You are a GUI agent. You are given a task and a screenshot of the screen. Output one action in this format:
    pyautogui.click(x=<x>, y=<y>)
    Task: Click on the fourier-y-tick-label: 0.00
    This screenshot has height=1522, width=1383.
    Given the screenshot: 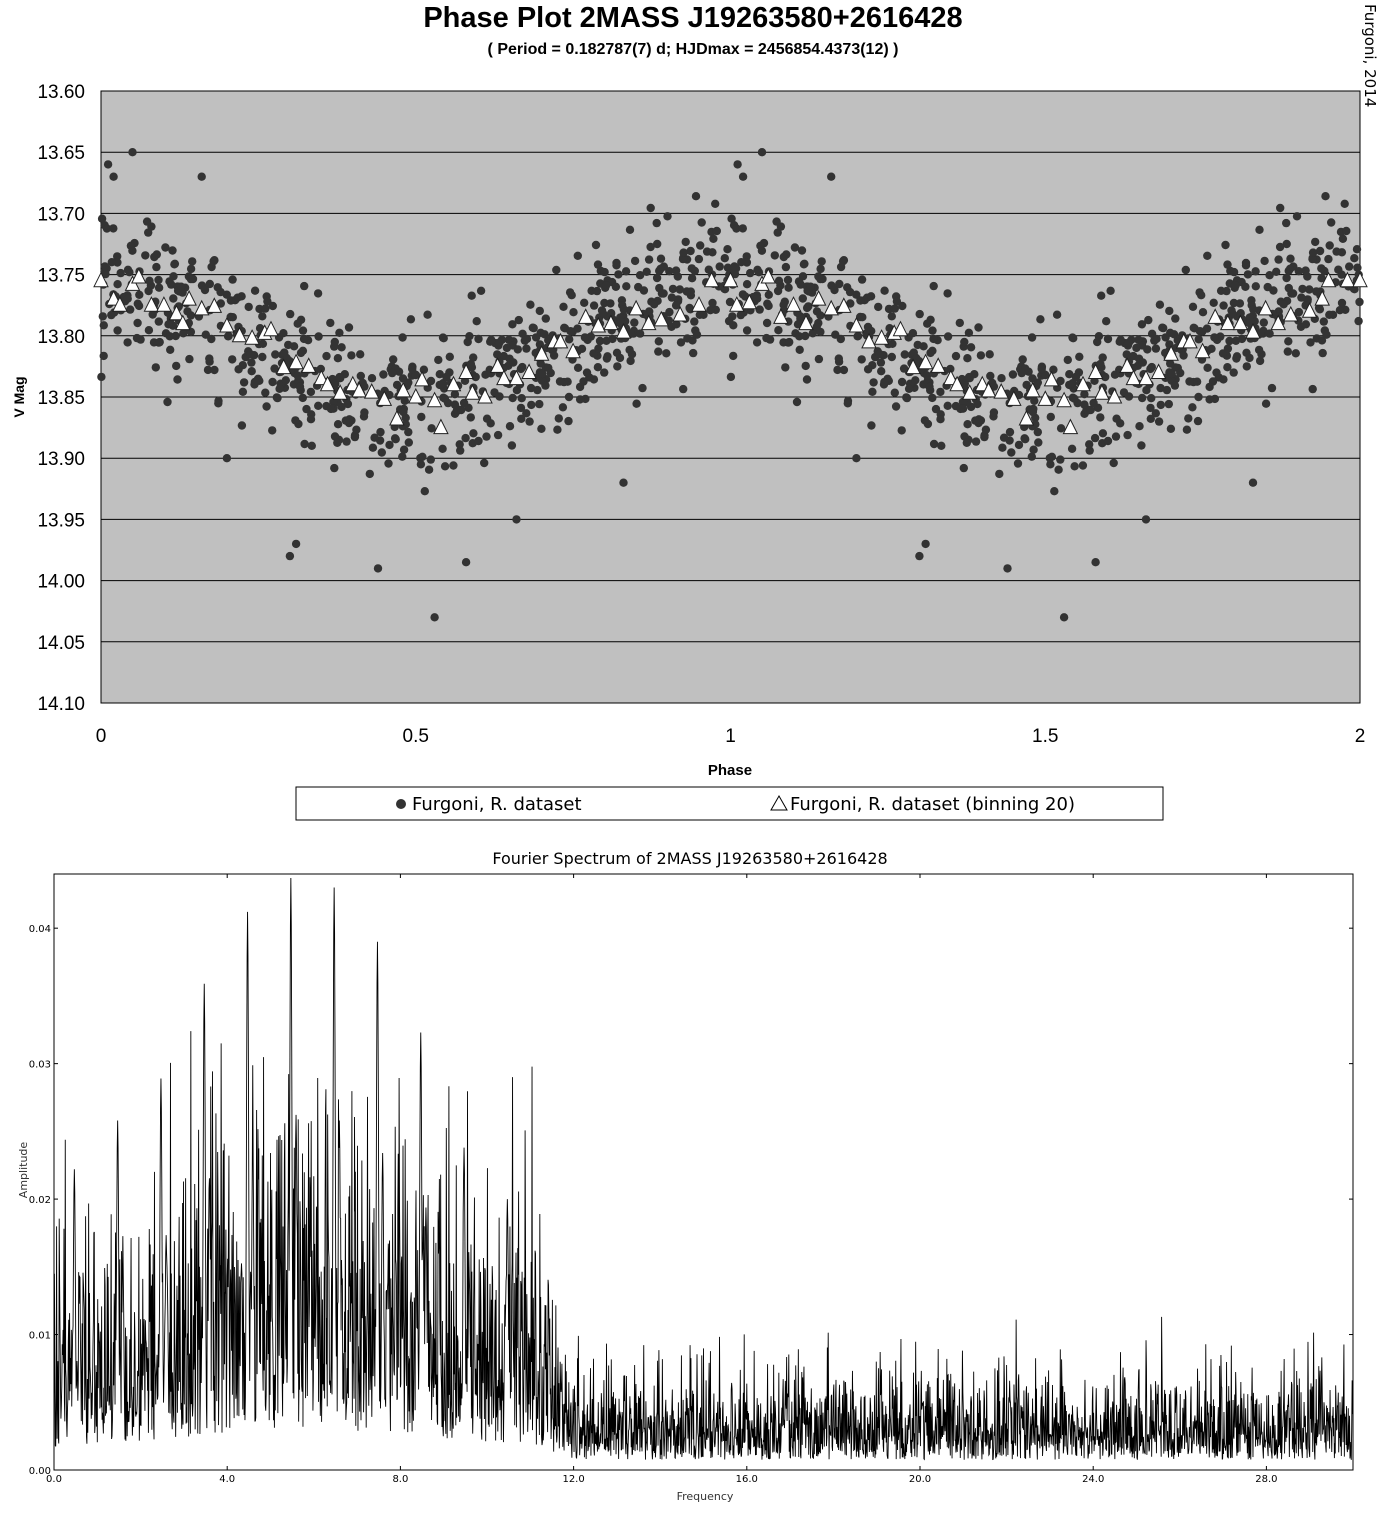 What is the action you would take?
    pyautogui.click(x=40, y=1471)
    